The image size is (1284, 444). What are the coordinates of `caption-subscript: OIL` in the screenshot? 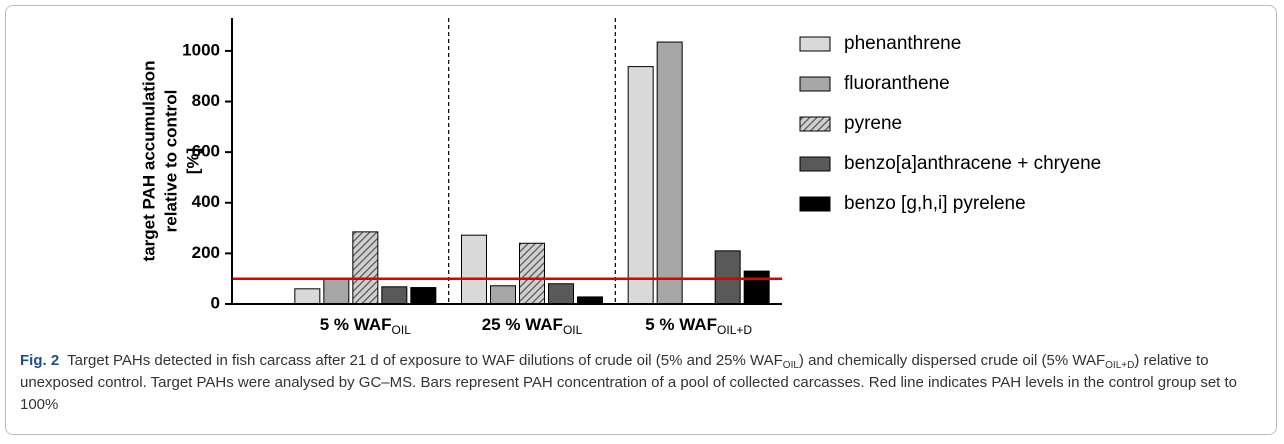 It's located at (790, 365).